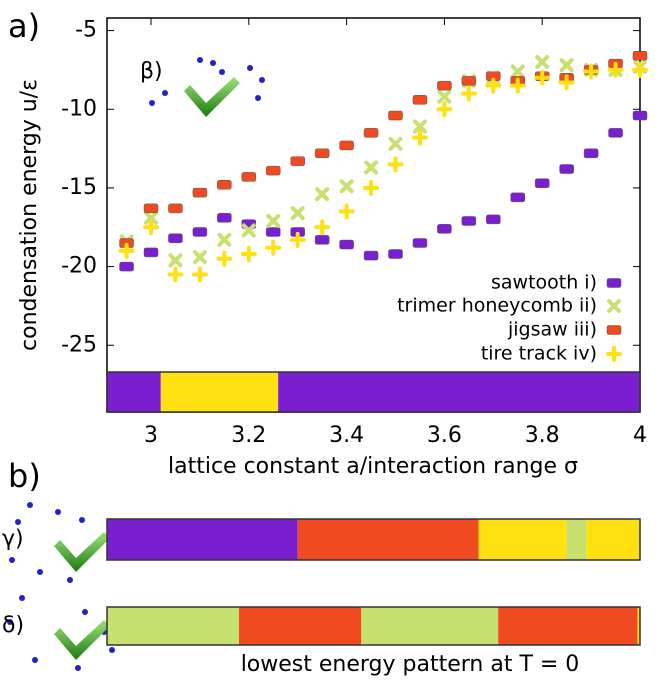  Describe the element at coordinates (13, 539) in the screenshot. I see `strip-label: γ)` at that location.